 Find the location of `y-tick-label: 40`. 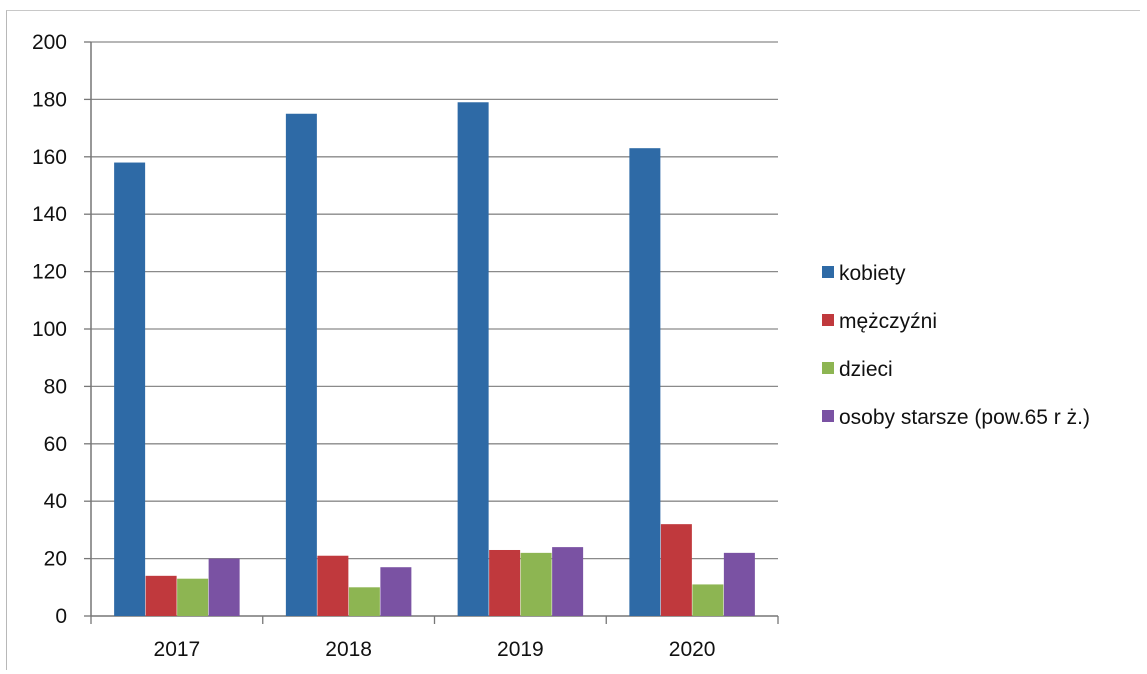

y-tick-label: 40 is located at coordinates (55, 501).